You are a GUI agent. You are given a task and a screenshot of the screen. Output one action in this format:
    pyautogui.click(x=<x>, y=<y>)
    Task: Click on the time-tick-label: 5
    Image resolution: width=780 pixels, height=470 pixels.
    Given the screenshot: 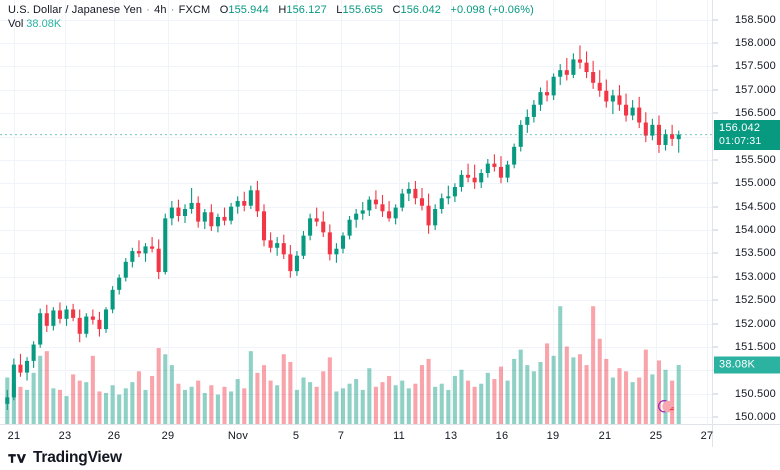 What is the action you would take?
    pyautogui.click(x=296, y=436)
    